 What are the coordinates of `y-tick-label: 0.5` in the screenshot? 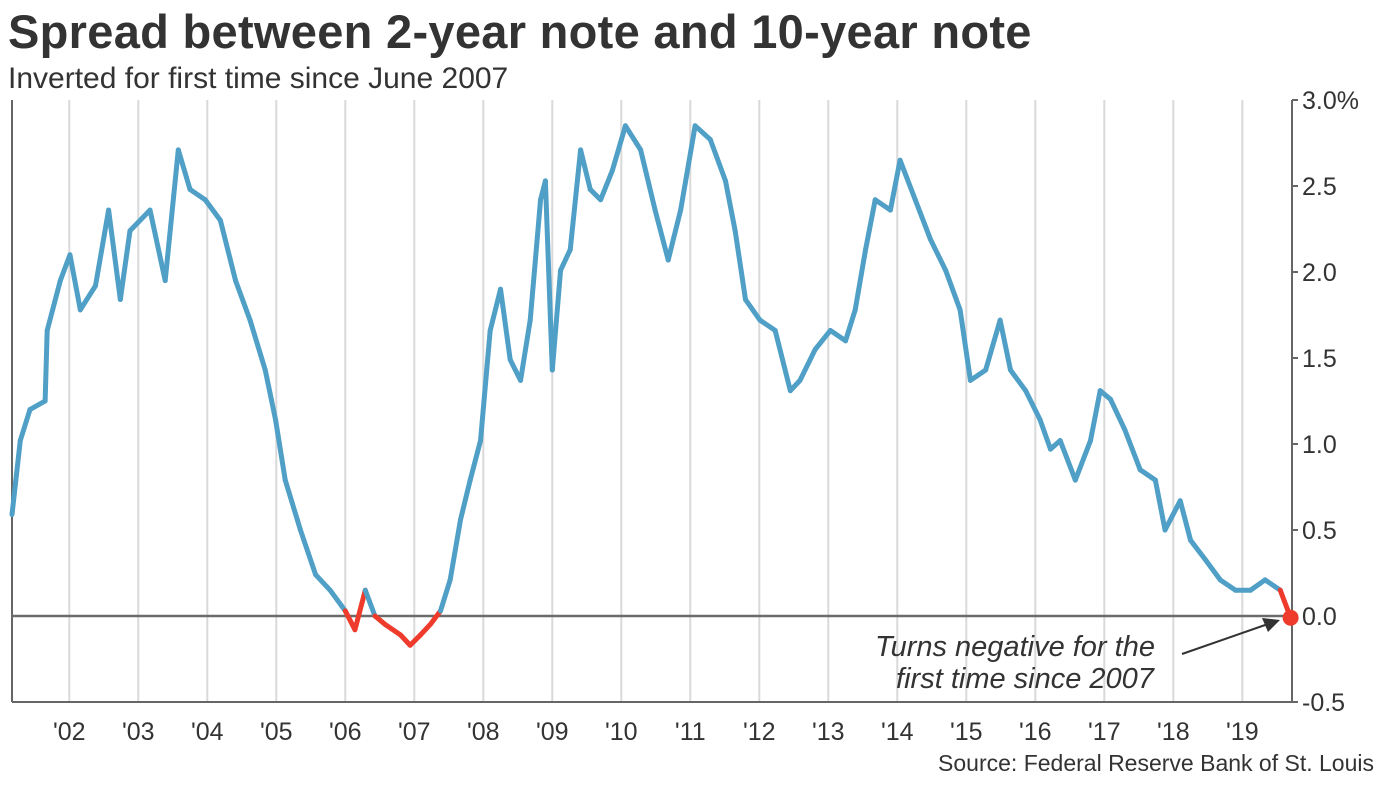 It's located at (1319, 531).